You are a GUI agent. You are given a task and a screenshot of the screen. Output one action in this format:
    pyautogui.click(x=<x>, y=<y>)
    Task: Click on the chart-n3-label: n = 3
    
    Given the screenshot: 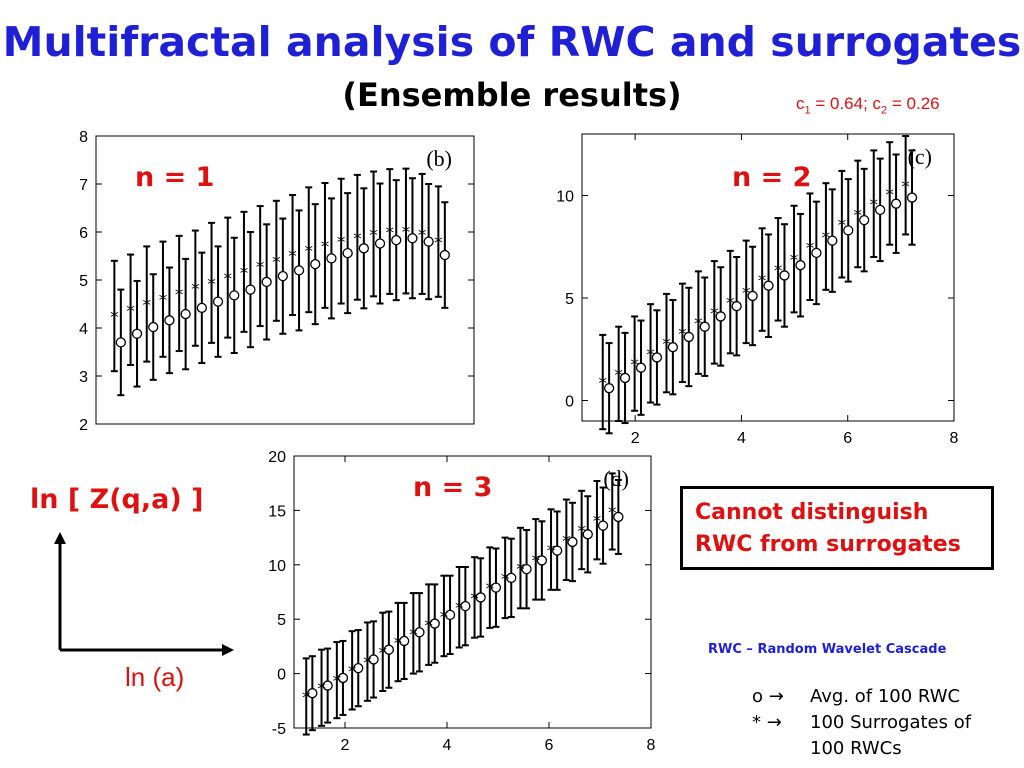 What is the action you would take?
    pyautogui.click(x=453, y=487)
    